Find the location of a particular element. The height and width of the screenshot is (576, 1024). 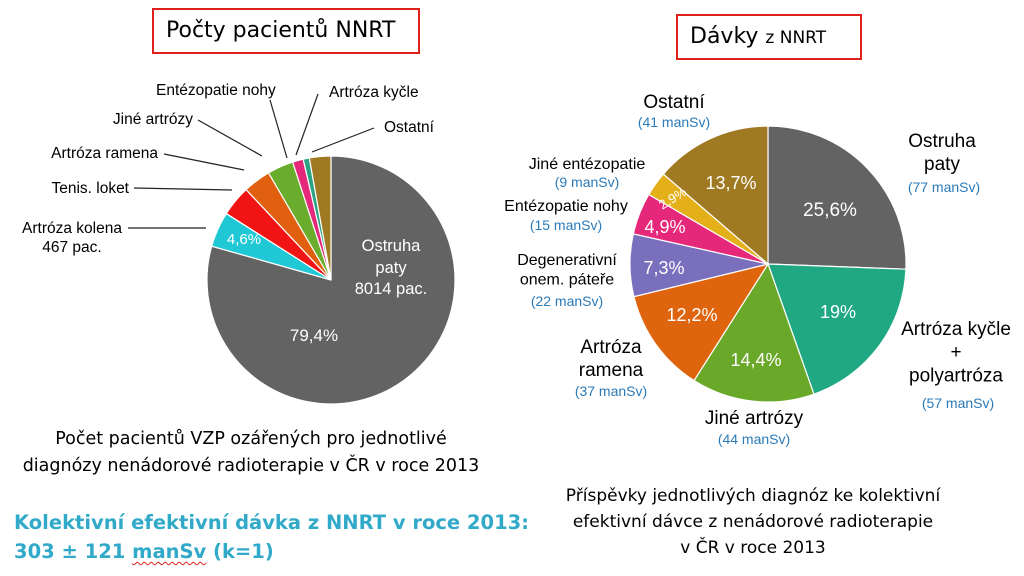

left-pie-slice-ostatni is located at coordinates (320, 218).